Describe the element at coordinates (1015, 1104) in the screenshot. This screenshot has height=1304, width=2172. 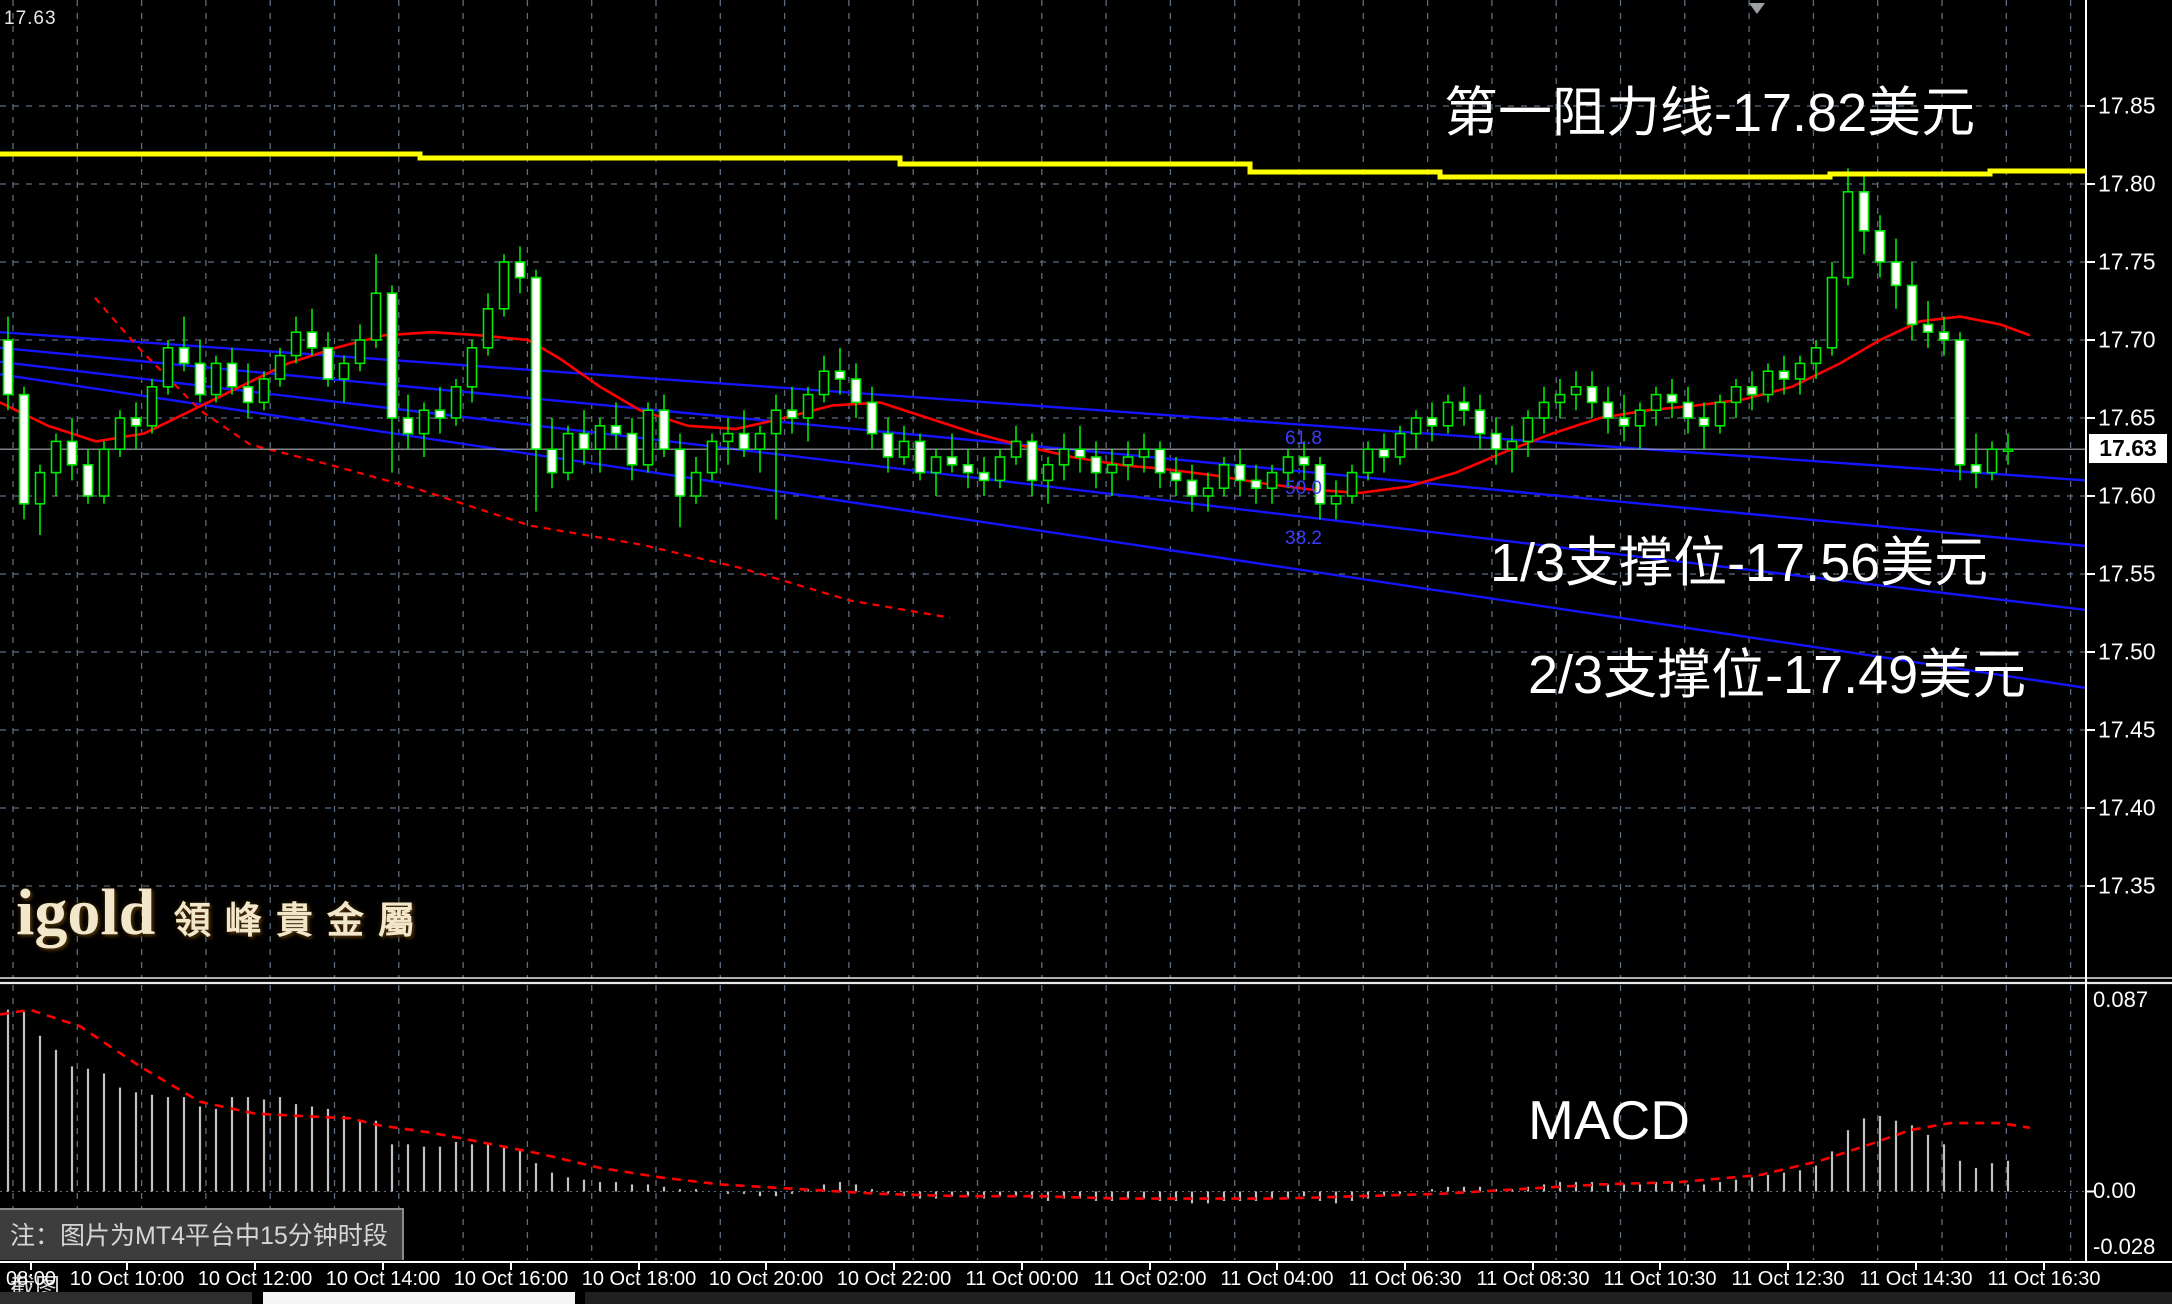
I see `macd-signal-line` at that location.